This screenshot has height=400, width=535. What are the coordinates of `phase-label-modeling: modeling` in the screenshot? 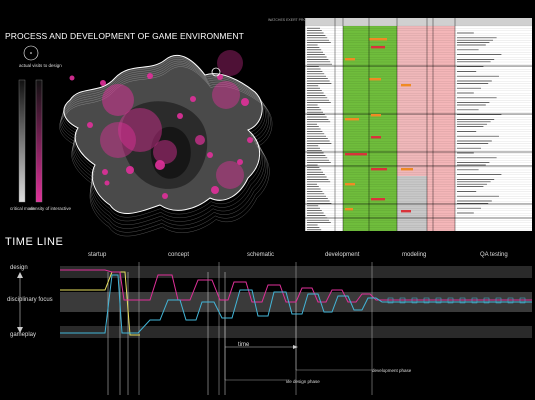 It's located at (414, 255).